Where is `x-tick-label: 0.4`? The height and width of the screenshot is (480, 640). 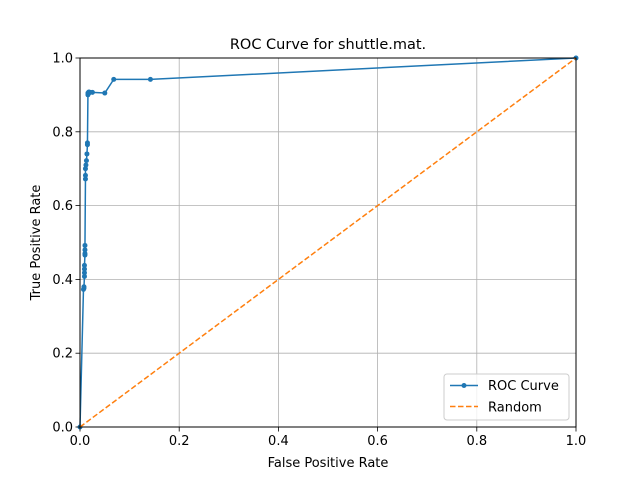
x-tick-label: 0.4 is located at coordinates (278, 441).